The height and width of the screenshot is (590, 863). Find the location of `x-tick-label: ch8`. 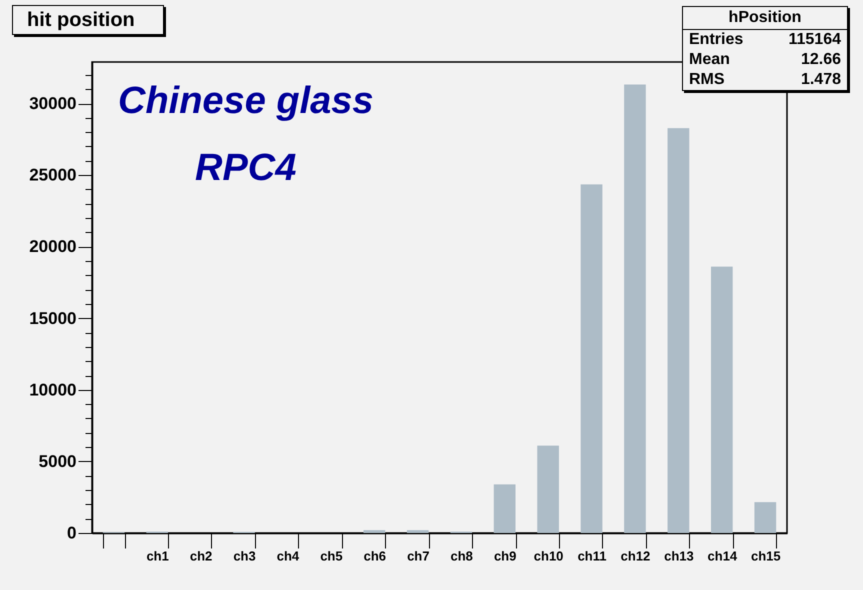

x-tick-label: ch8 is located at coordinates (461, 556).